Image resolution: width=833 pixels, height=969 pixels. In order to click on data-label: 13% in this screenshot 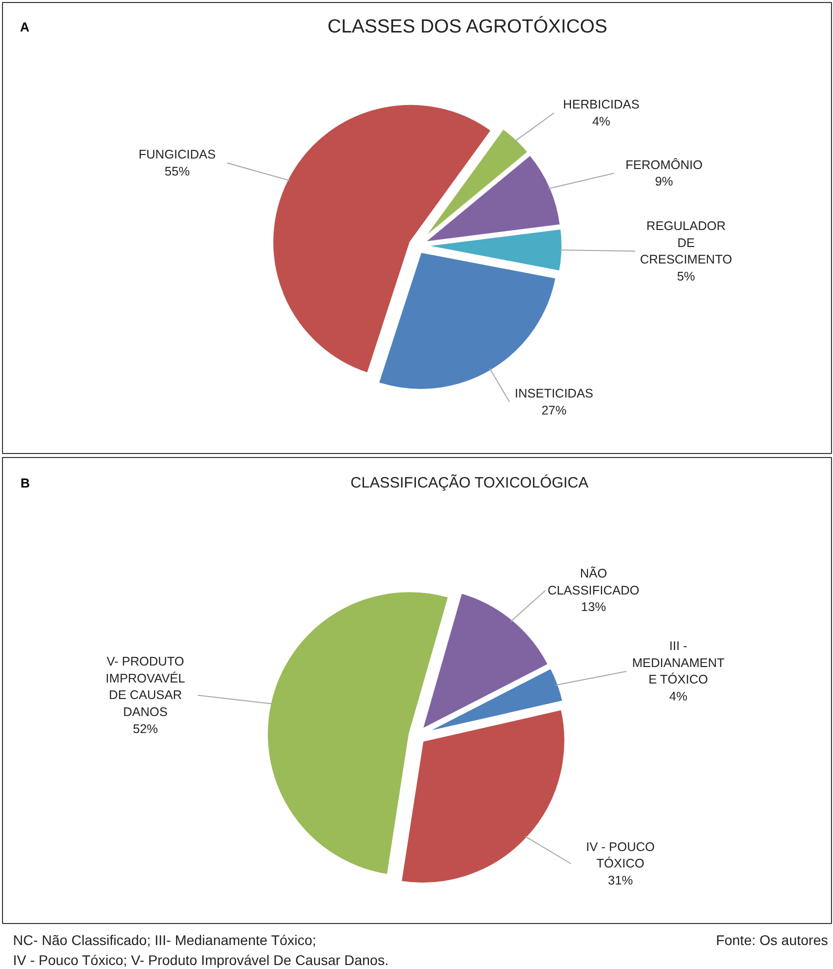, I will do `click(593, 607)`.